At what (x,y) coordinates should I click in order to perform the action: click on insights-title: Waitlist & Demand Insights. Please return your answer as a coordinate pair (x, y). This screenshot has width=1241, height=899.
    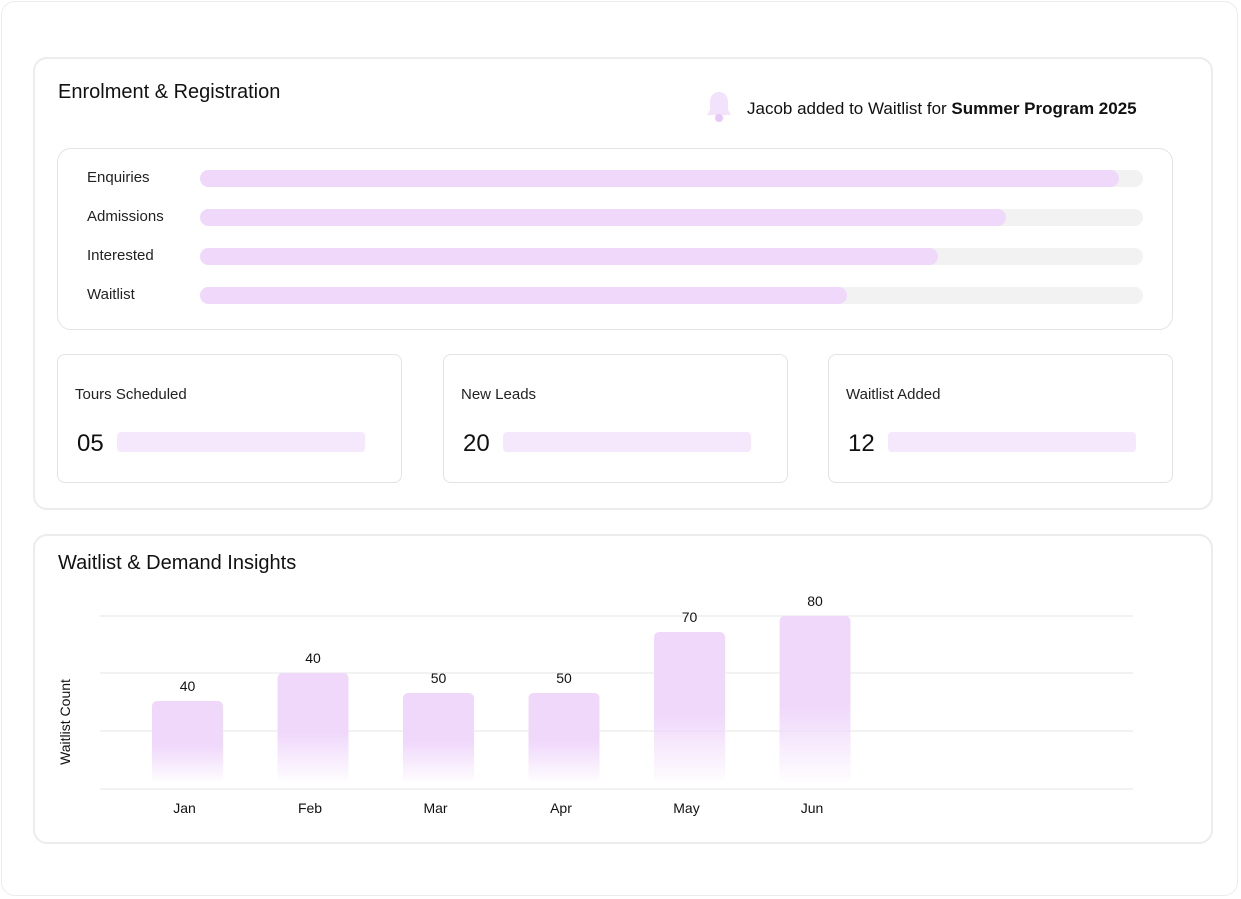
    Looking at the image, I should click on (177, 563).